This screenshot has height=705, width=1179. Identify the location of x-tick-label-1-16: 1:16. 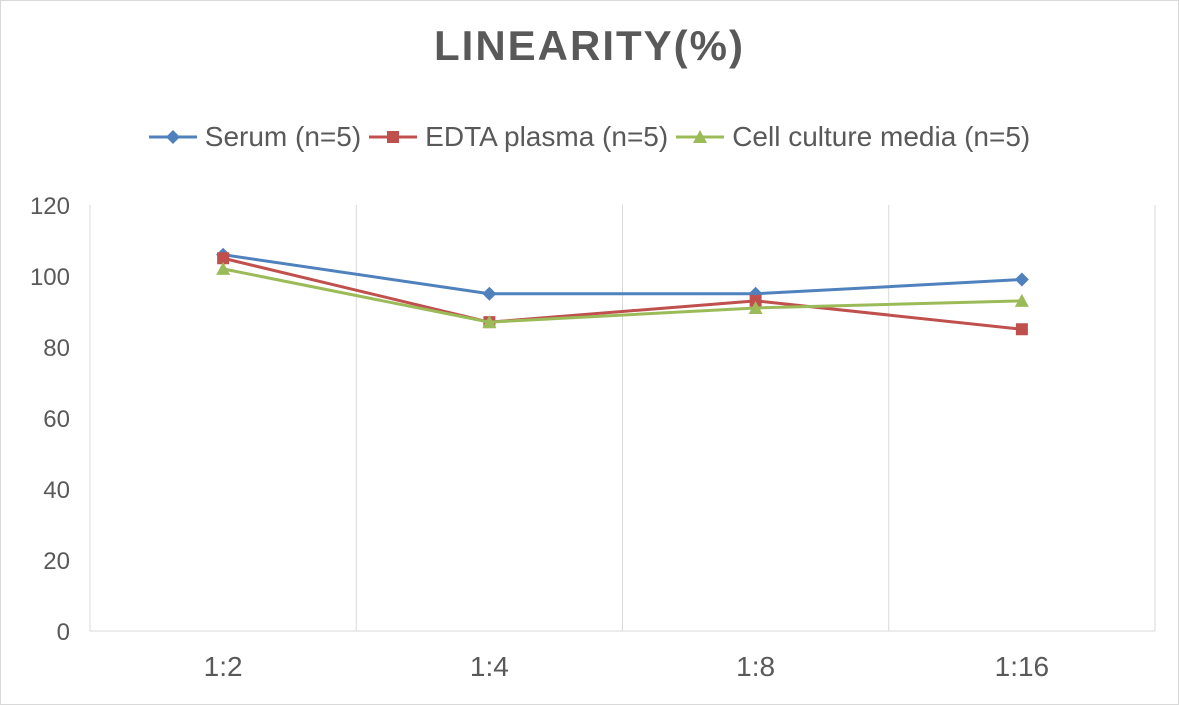
(1022, 666).